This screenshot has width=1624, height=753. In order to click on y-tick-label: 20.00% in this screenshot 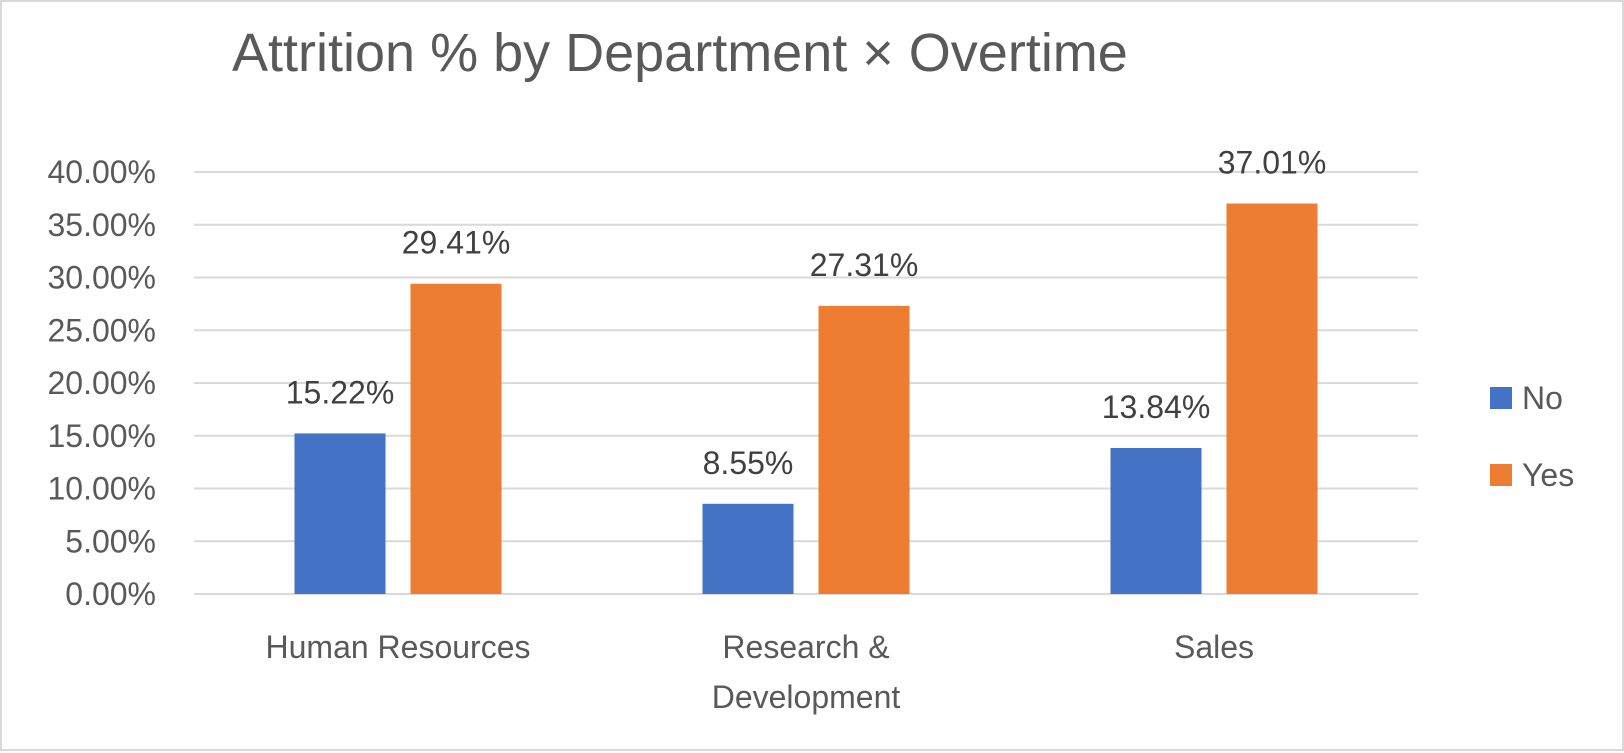, I will do `click(101, 383)`.